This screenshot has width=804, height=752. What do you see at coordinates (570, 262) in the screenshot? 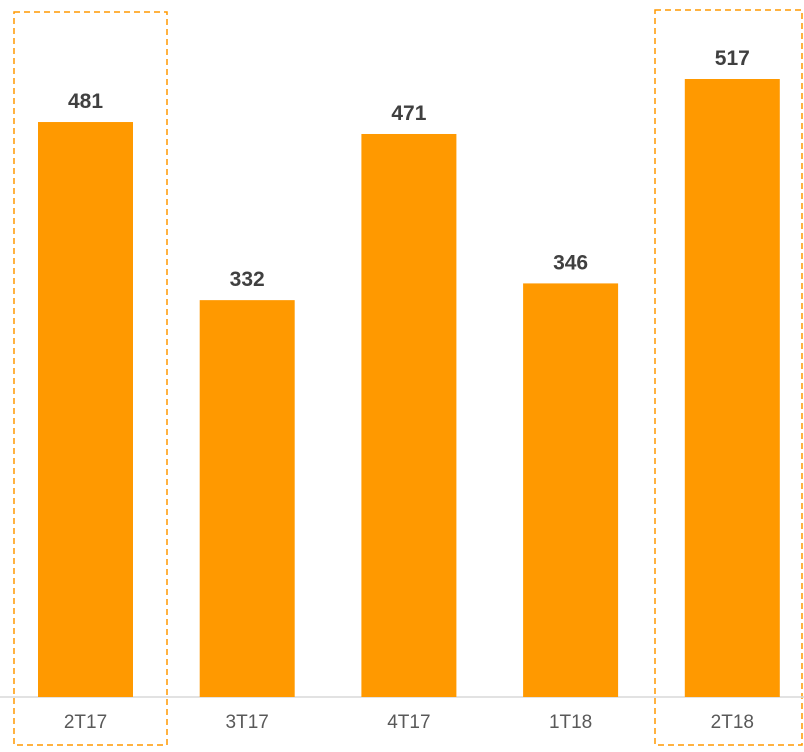
I see `data-label: 346` at bounding box center [570, 262].